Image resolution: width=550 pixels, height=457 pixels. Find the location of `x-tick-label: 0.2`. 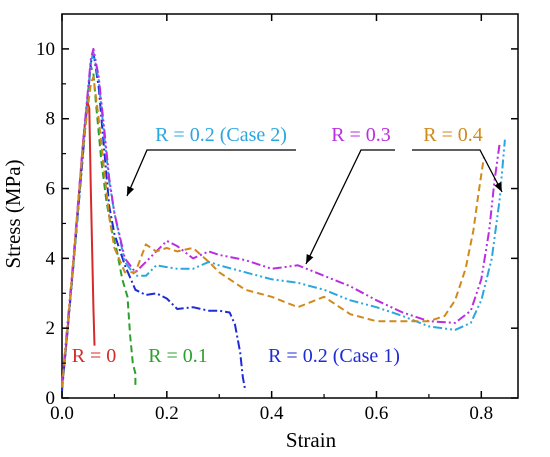

x-tick-label: 0.2 is located at coordinates (167, 413).